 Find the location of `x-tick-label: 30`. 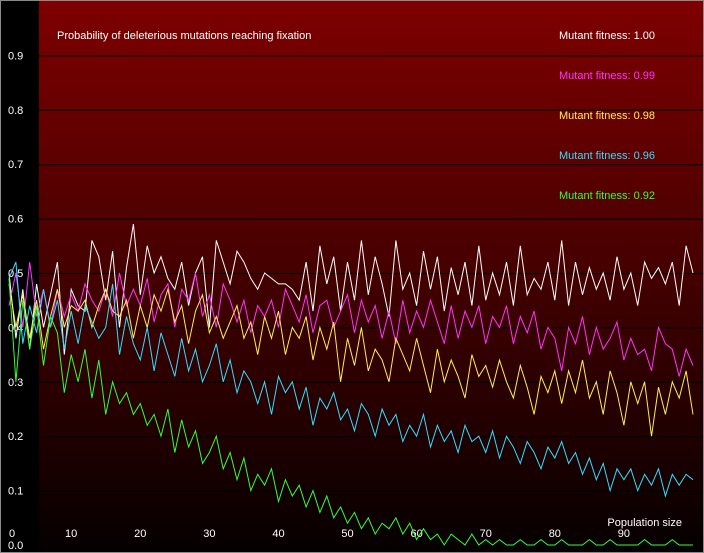

x-tick-label: 30 is located at coordinates (209, 534).